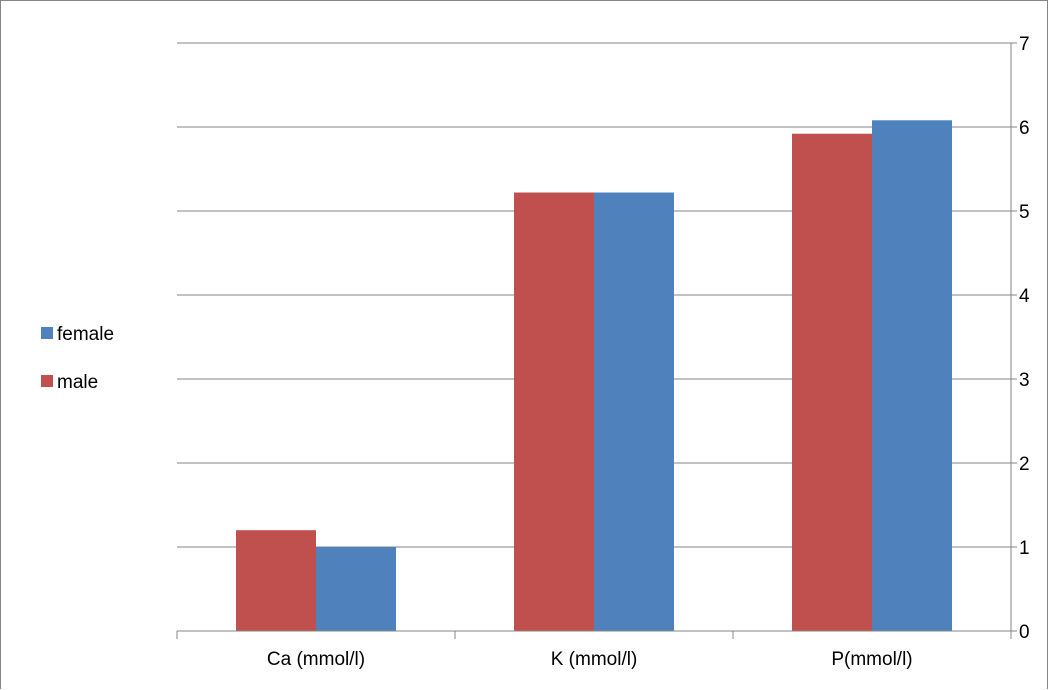 The height and width of the screenshot is (690, 1056). I want to click on x-tick-label: K (mmol/l), so click(594, 659).